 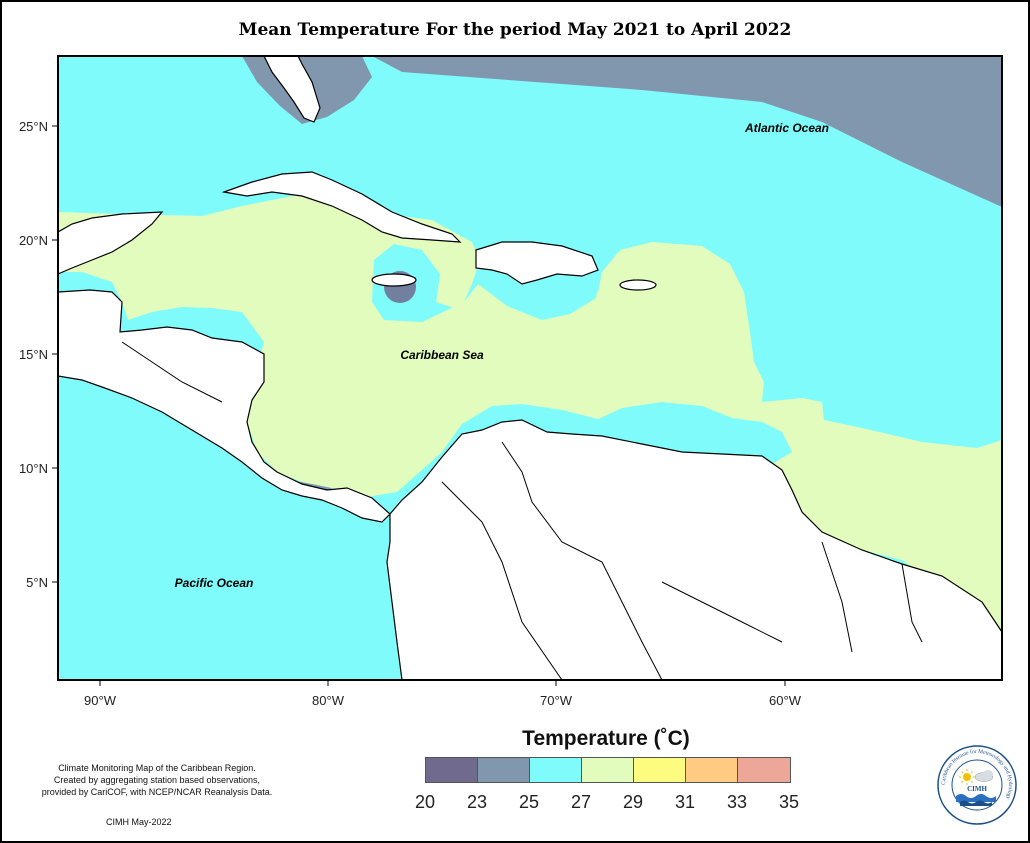 What do you see at coordinates (33, 240) in the screenshot?
I see `lat-tick-label: 20°N` at bounding box center [33, 240].